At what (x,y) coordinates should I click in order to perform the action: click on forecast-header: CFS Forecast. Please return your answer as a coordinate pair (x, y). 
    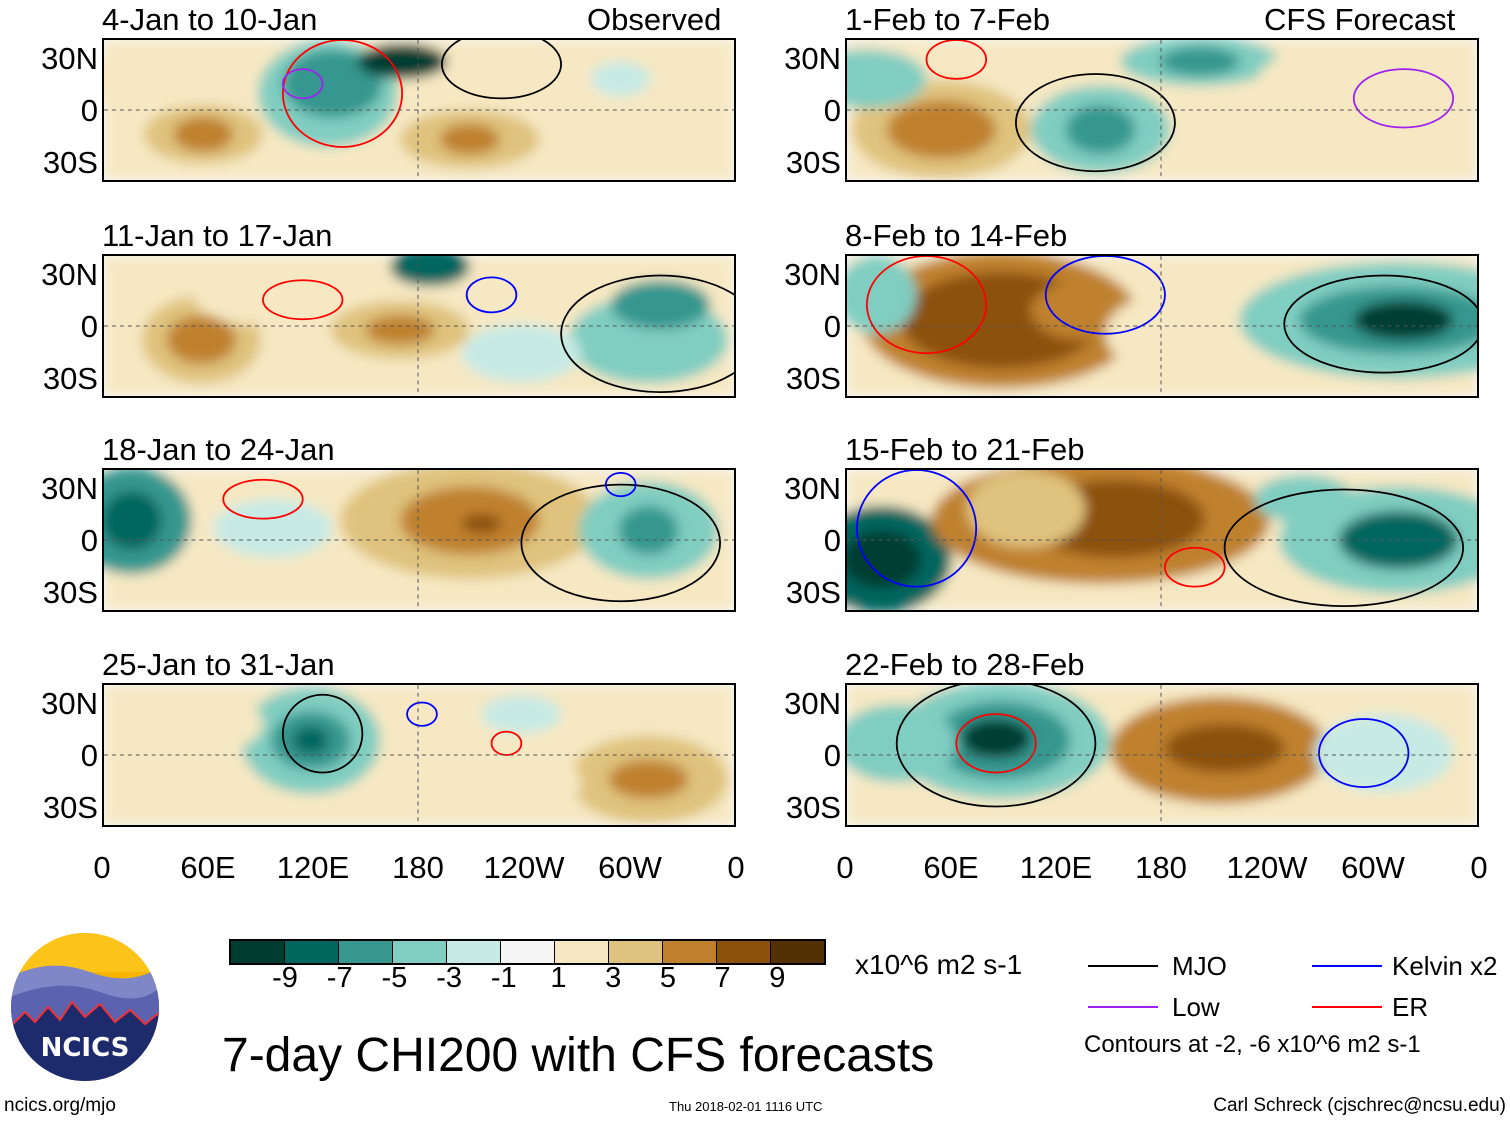
    Looking at the image, I should click on (1360, 19).